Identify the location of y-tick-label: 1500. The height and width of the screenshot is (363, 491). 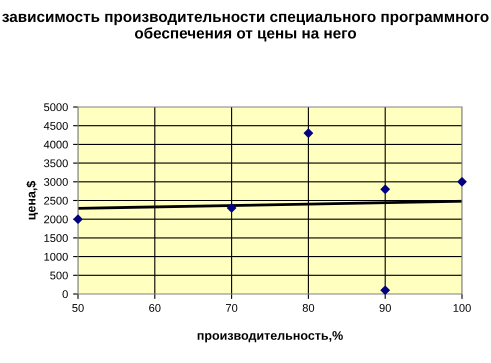
(56, 238).